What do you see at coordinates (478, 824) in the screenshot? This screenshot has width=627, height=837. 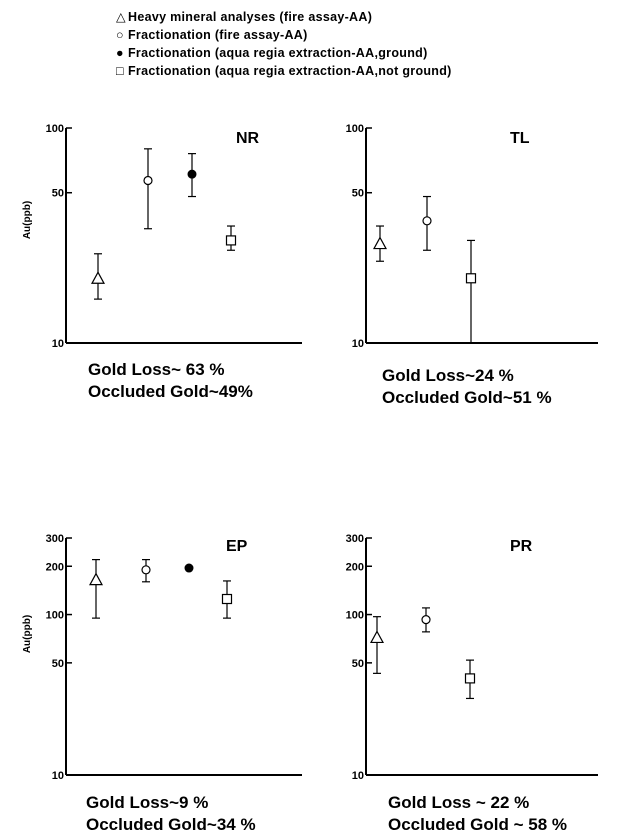 I see `occluded-gold-text: Occluded Gold ~ 58 %` at bounding box center [478, 824].